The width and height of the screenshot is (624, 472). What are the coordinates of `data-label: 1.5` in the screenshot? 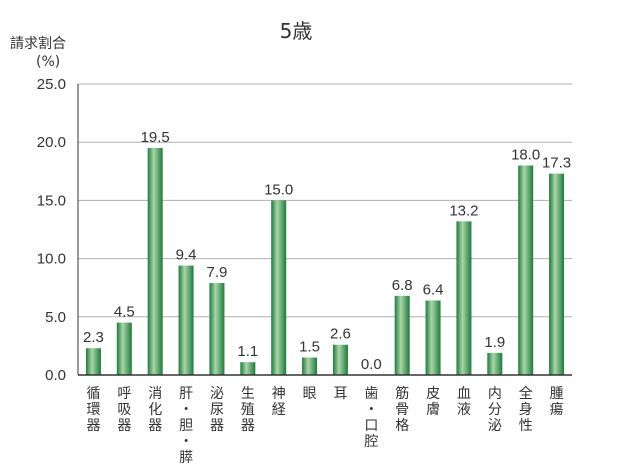 It's located at (309, 347).